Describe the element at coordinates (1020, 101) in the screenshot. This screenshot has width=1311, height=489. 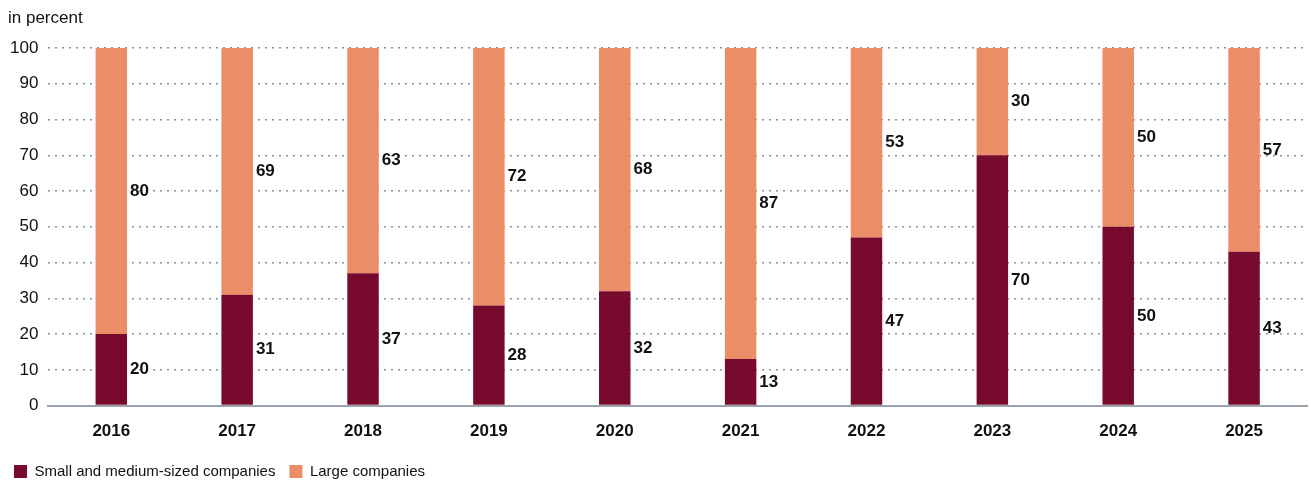
I see `data-label: 30` at that location.